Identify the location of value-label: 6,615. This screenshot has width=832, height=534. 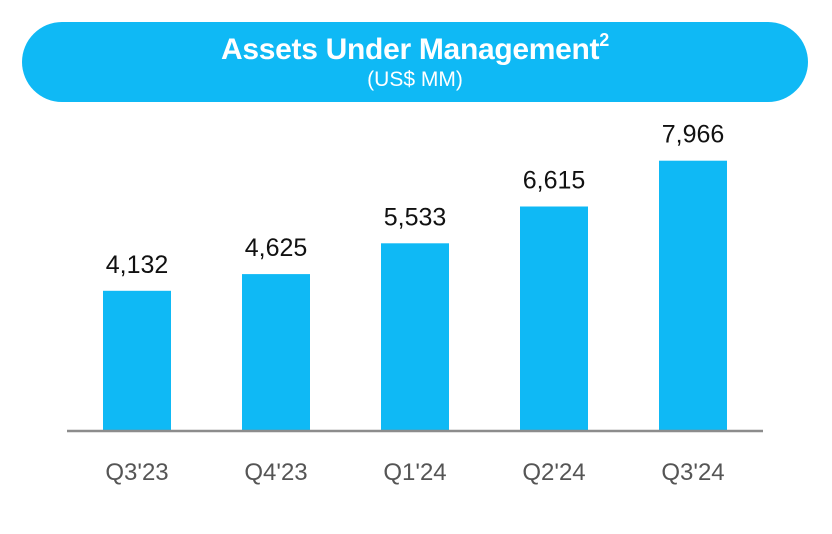
(554, 181).